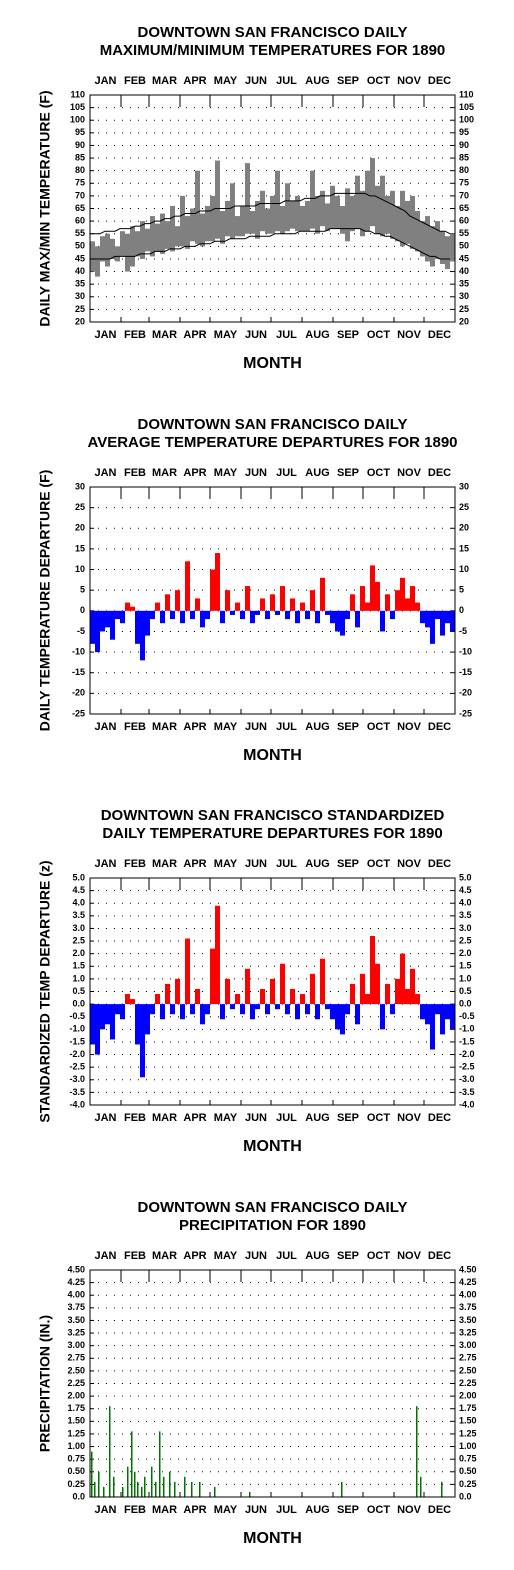 The image size is (514, 1570). I want to click on y-tick-label: -2.0, so click(77, 1054).